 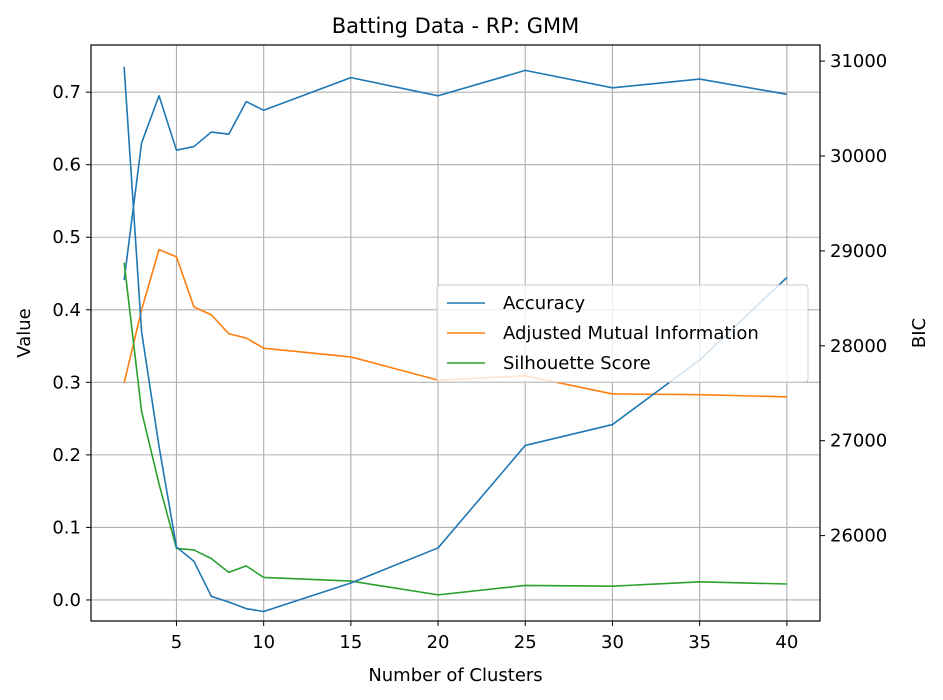 I want to click on y2-tick-label: 29000, so click(x=858, y=251).